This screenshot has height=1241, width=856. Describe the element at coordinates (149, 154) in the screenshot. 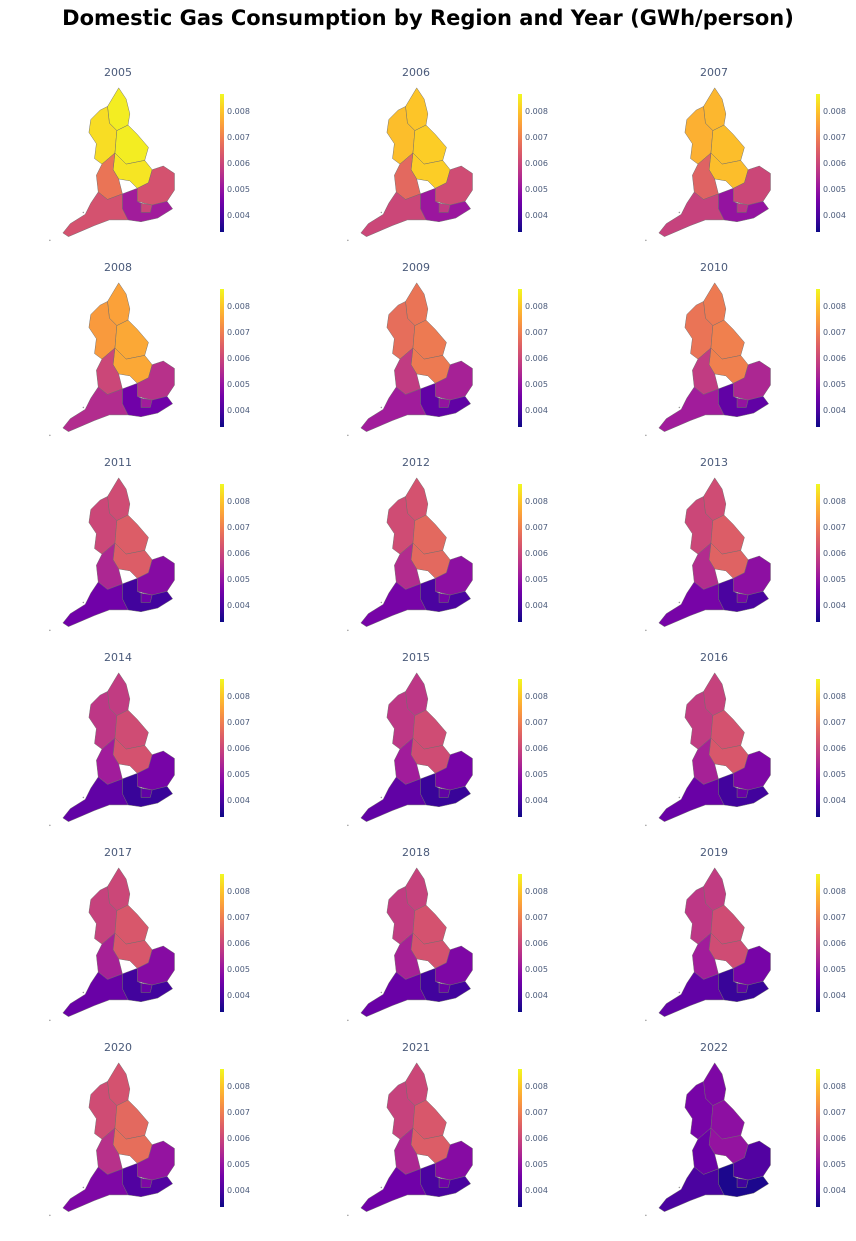

I see `panel-2005: 2005 0.004 0.005 0.006 0.007 0.008` at that location.